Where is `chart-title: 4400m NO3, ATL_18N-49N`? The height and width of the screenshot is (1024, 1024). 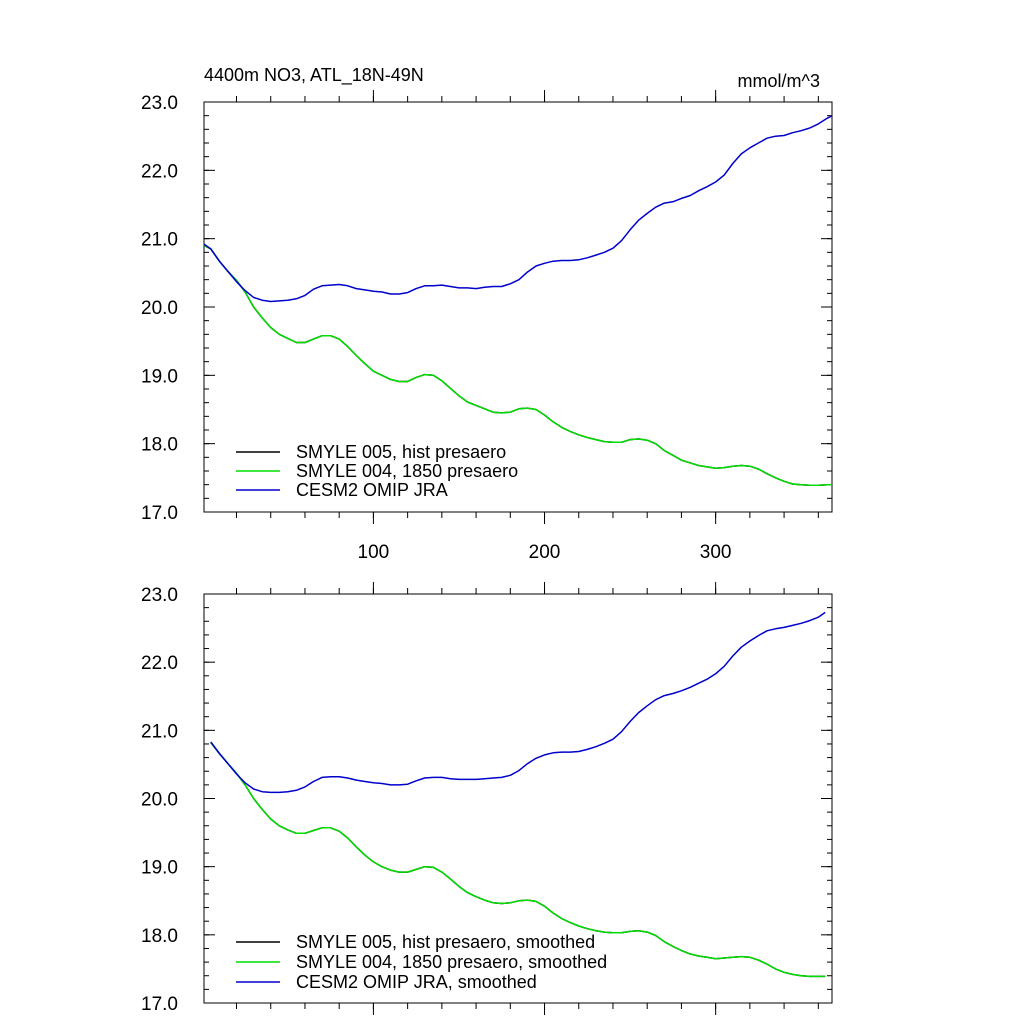 chart-title: 4400m NO3, ATL_18N-49N is located at coordinates (314, 75).